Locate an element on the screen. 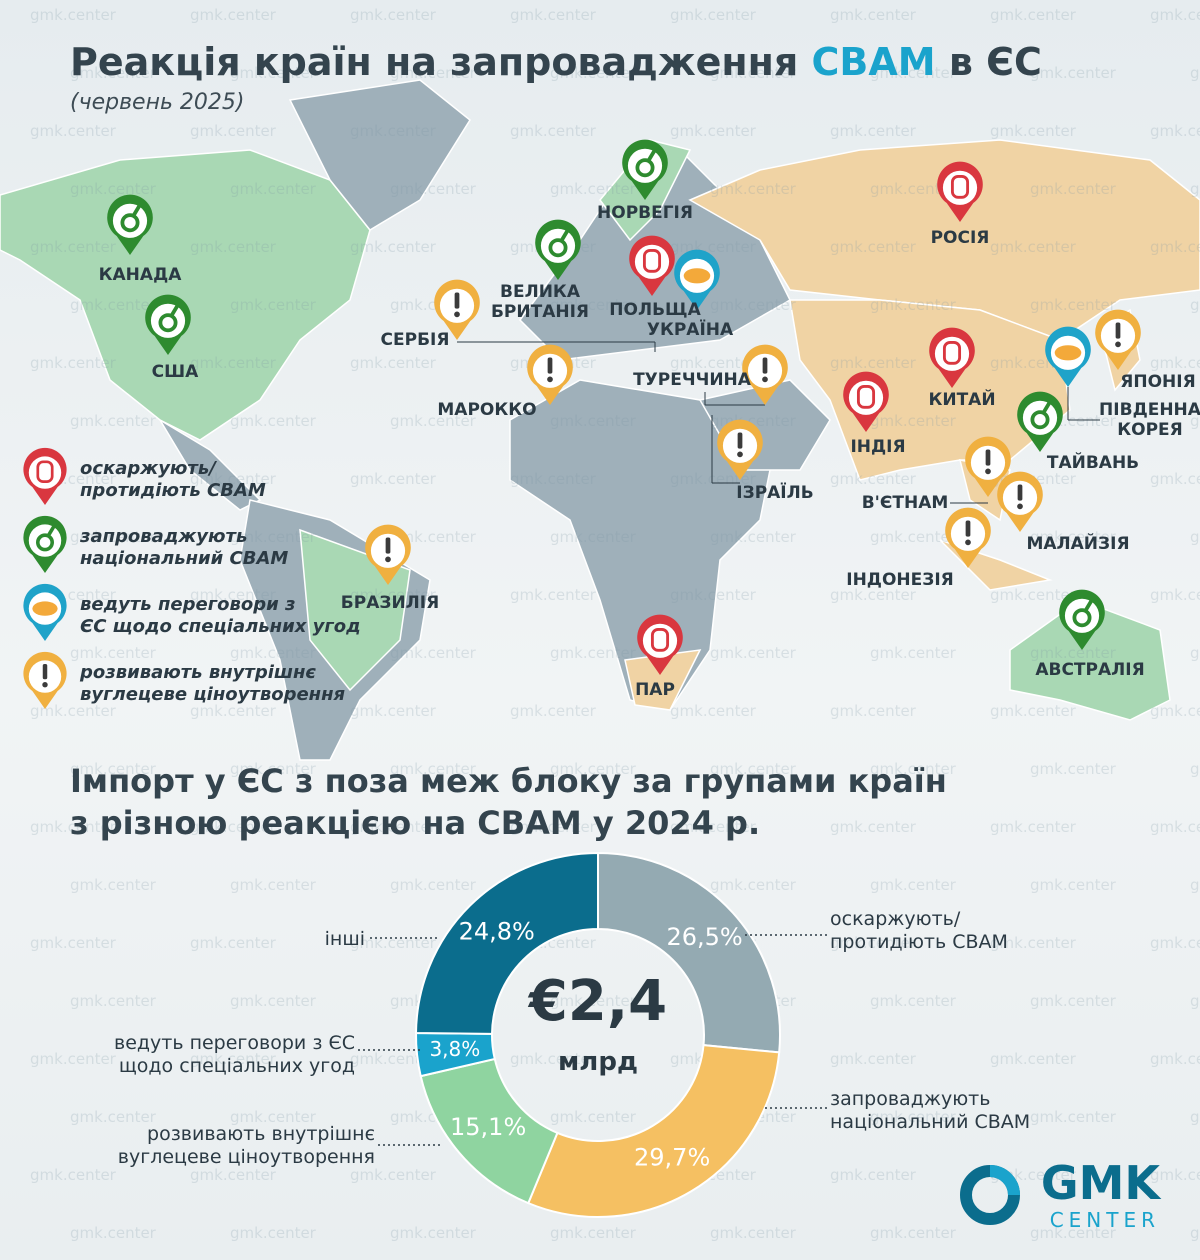 The width and height of the screenshot is (1200, 1260). country-label: США is located at coordinates (175, 372).